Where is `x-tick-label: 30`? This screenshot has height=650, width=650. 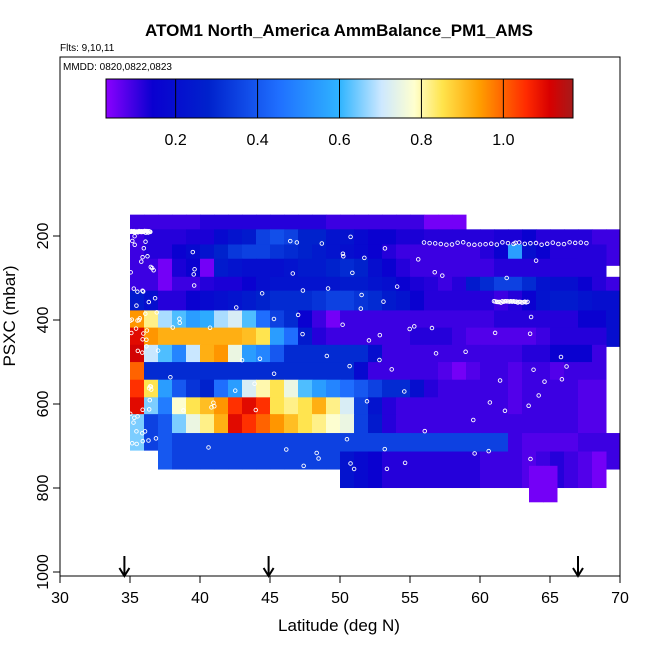
x-tick-label: 30 is located at coordinates (60, 598).